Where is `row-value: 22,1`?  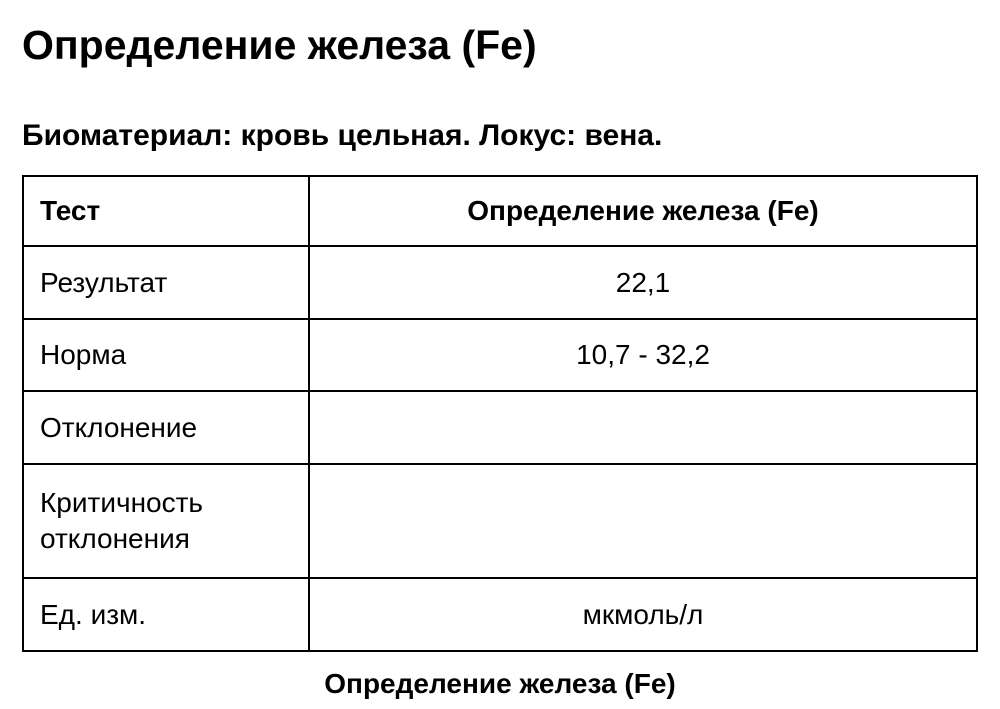 row-value: 22,1 is located at coordinates (643, 282).